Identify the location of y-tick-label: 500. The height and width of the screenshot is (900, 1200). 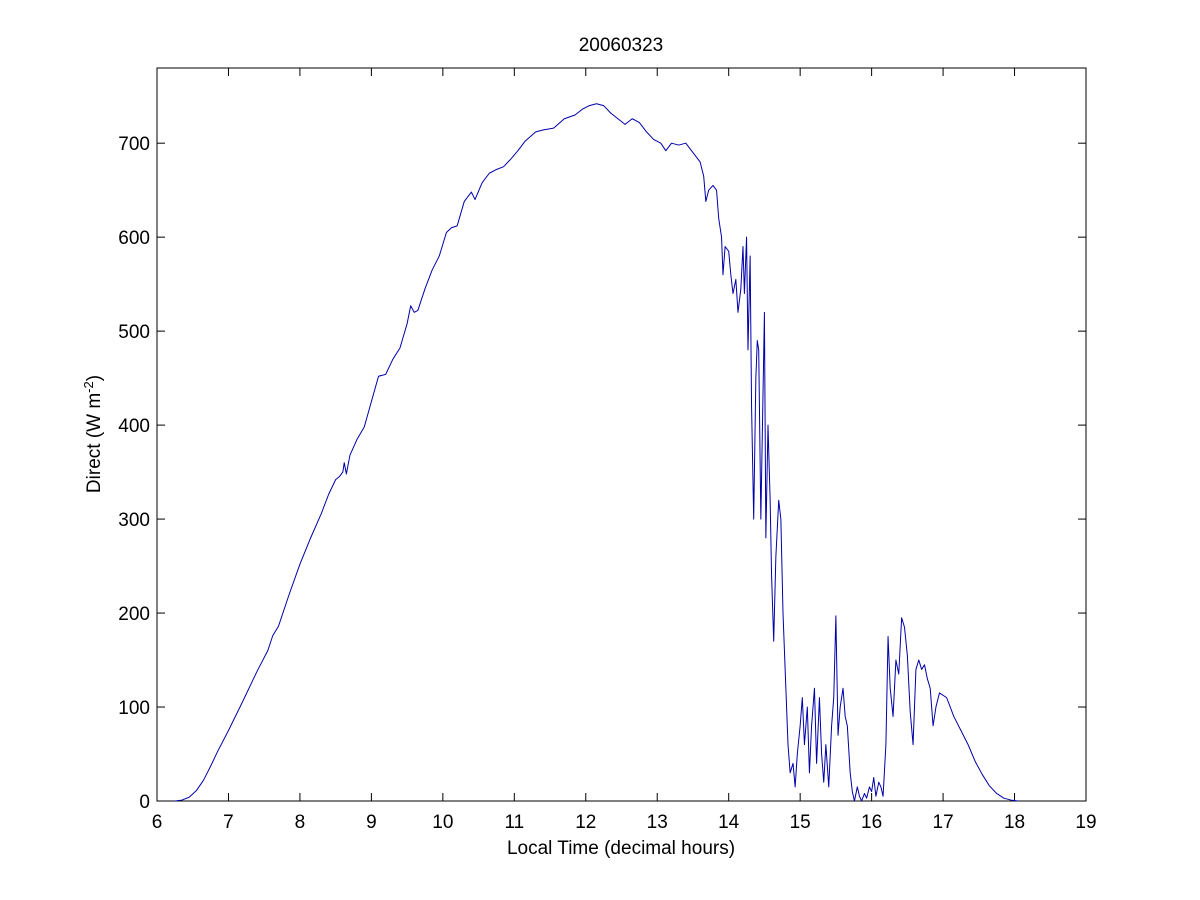
(134, 332).